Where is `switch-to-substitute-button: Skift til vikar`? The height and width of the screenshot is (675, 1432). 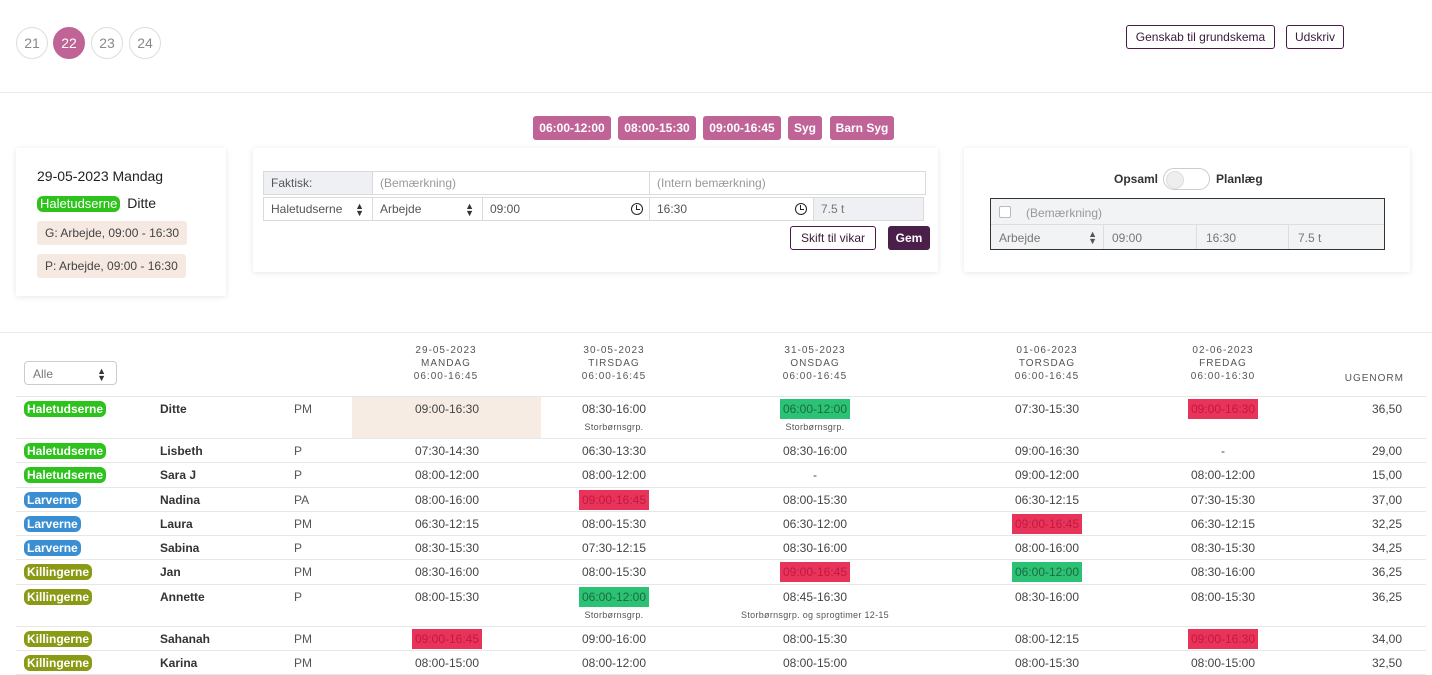 switch-to-substitute-button: Skift til vikar is located at coordinates (833, 238).